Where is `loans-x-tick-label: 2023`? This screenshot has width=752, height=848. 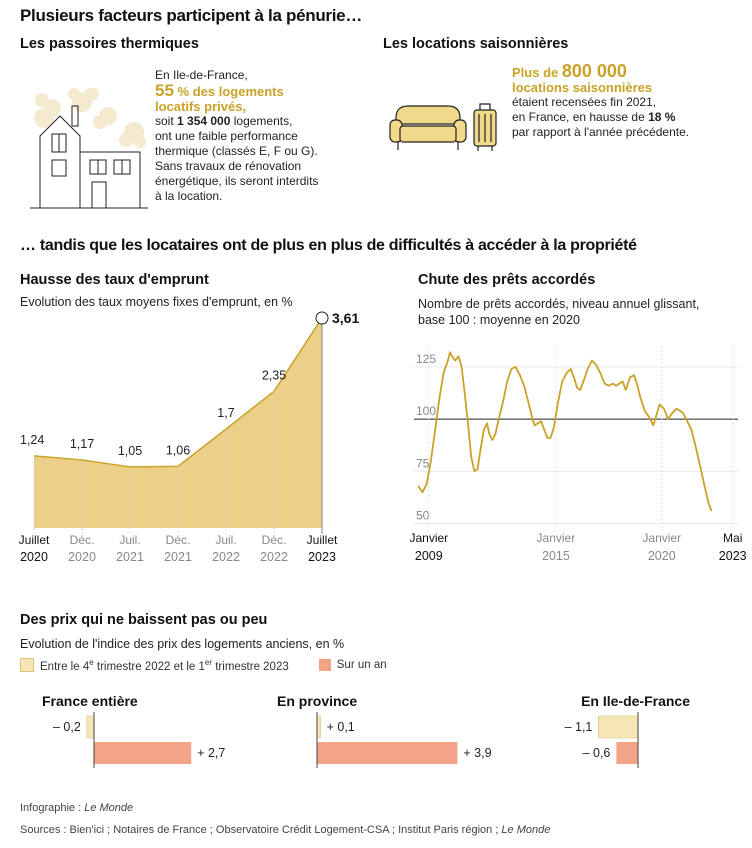
loans-x-tick-label: 2023 is located at coordinates (733, 556).